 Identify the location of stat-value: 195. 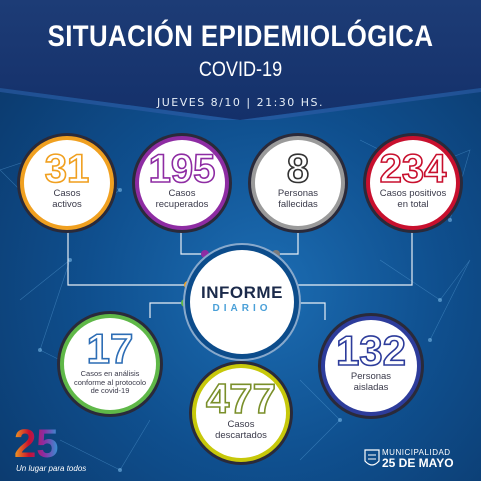
(182, 169).